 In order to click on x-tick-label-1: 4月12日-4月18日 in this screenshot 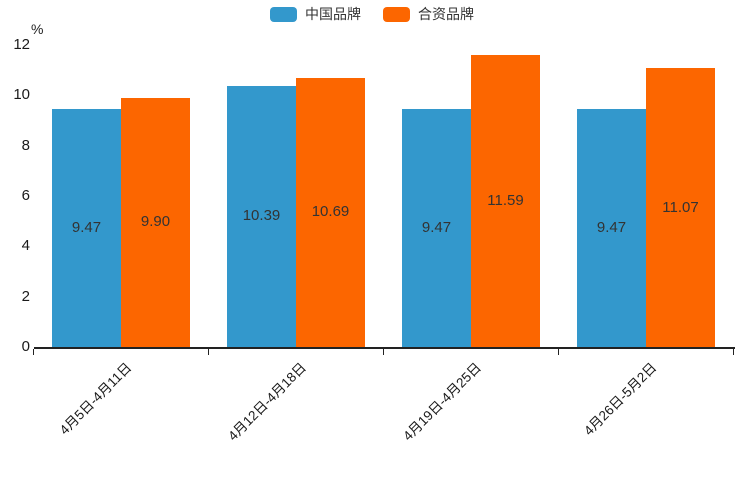, I will do `click(267, 401)`.